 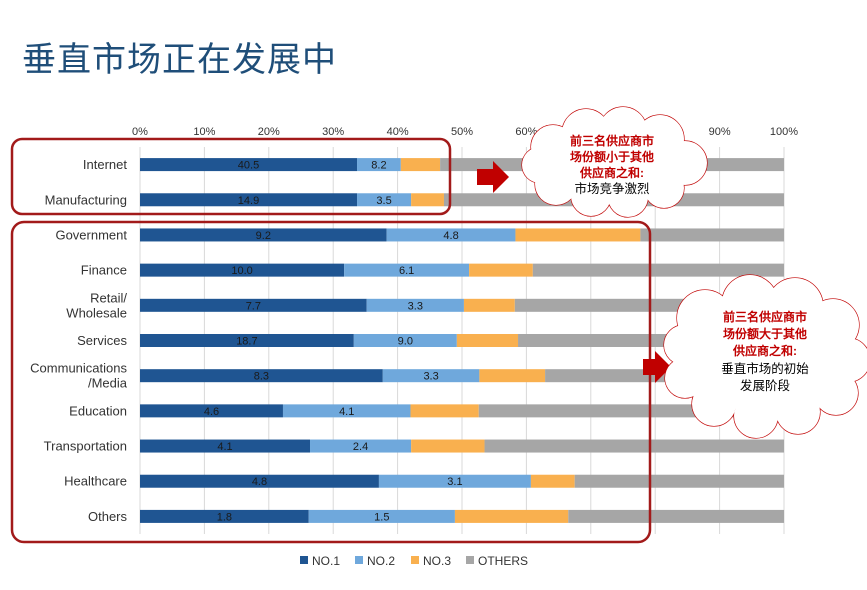 I want to click on category-label: Education, so click(x=98, y=410).